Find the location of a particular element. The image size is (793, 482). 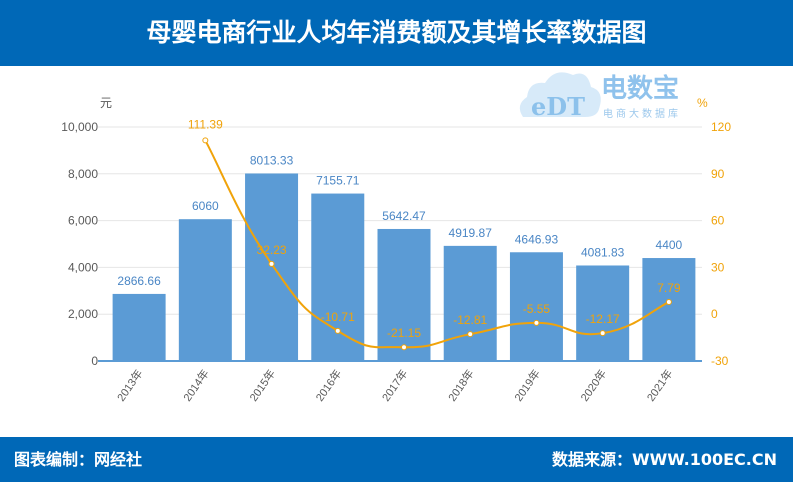

line-label: 111.39 is located at coordinates (205, 124).